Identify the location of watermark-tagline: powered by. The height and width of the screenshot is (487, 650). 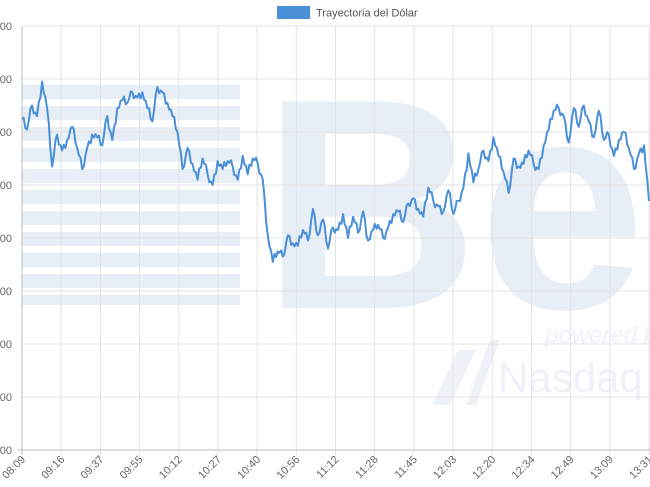
(597, 335).